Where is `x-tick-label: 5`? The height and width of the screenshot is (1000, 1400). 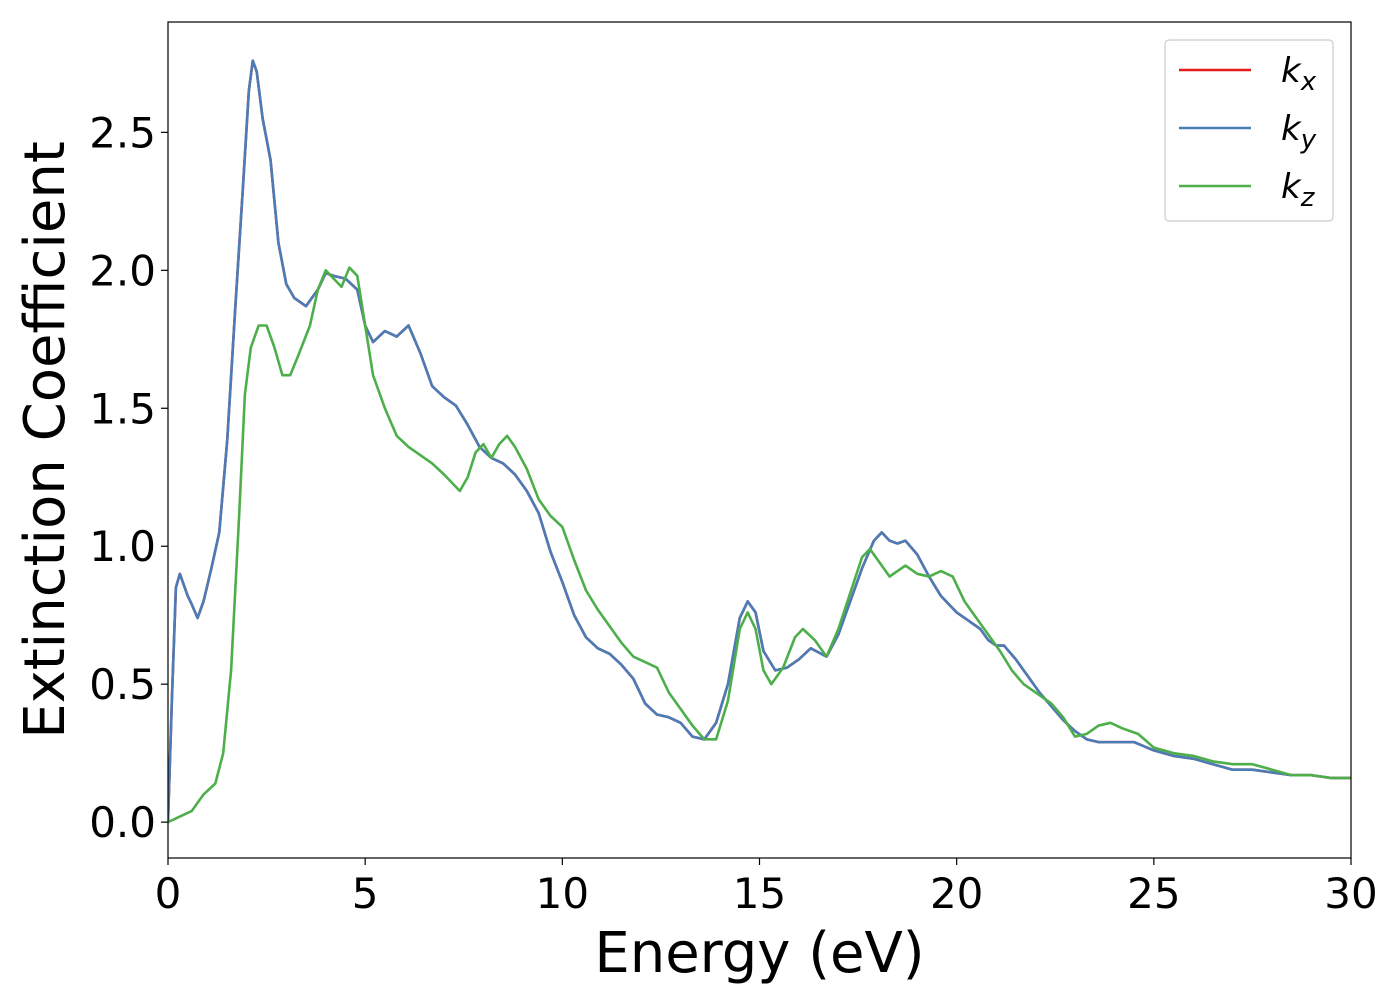
x-tick-label: 5 is located at coordinates (365, 893).